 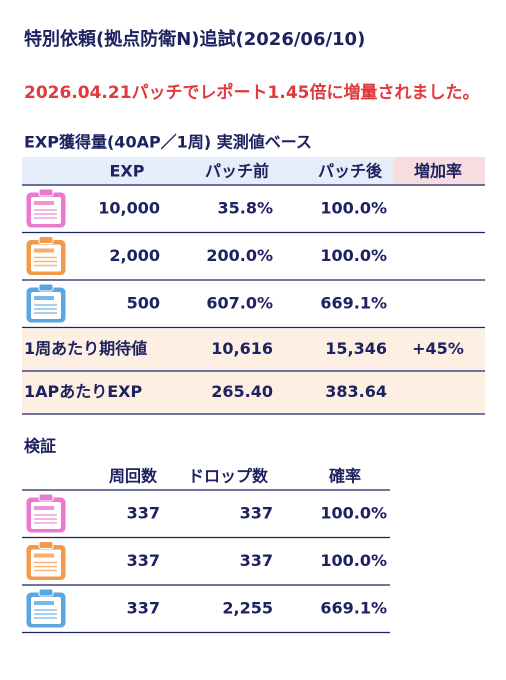 I want to click on cell: +45%, so click(x=438, y=348).